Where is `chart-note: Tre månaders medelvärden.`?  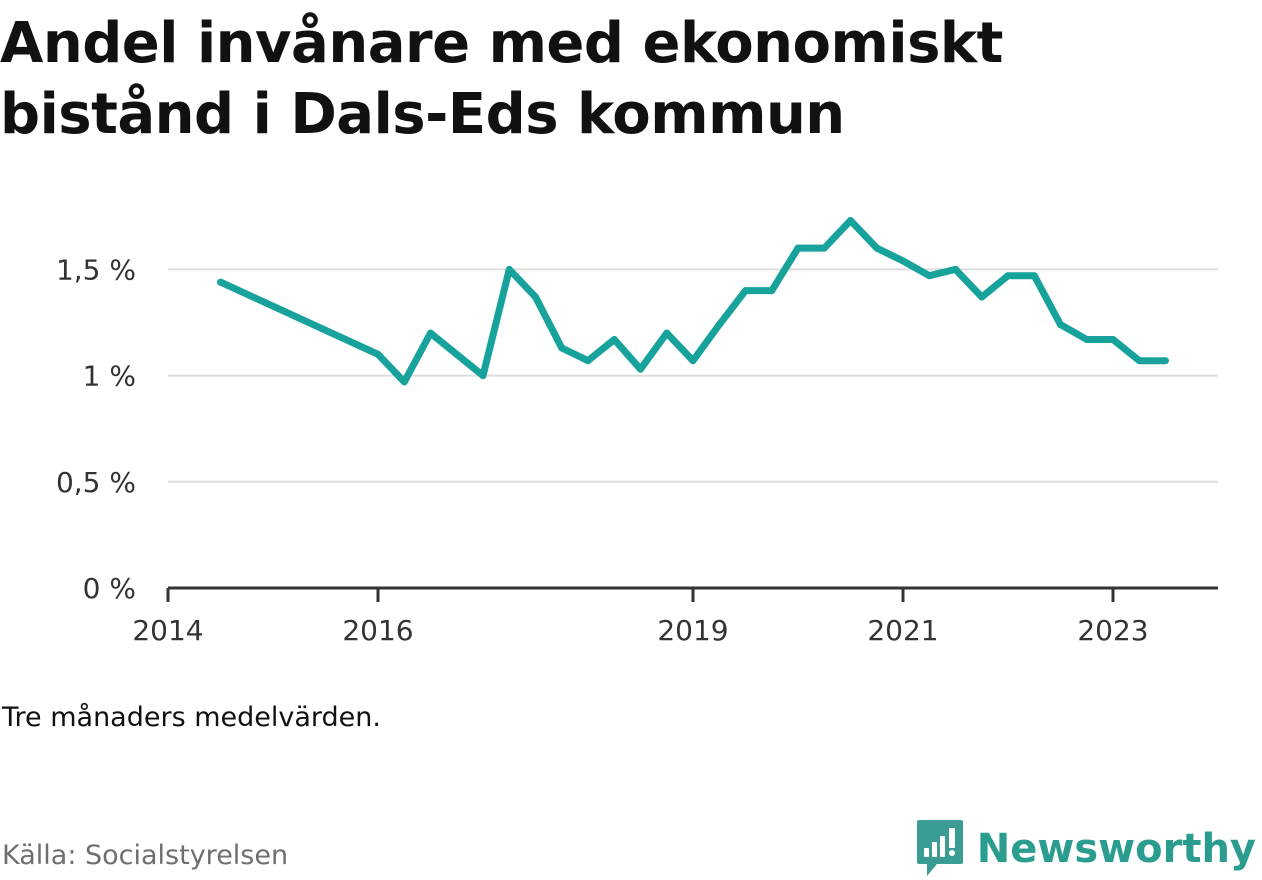
chart-note: Tre månaders medelvärden. is located at coordinates (191, 717).